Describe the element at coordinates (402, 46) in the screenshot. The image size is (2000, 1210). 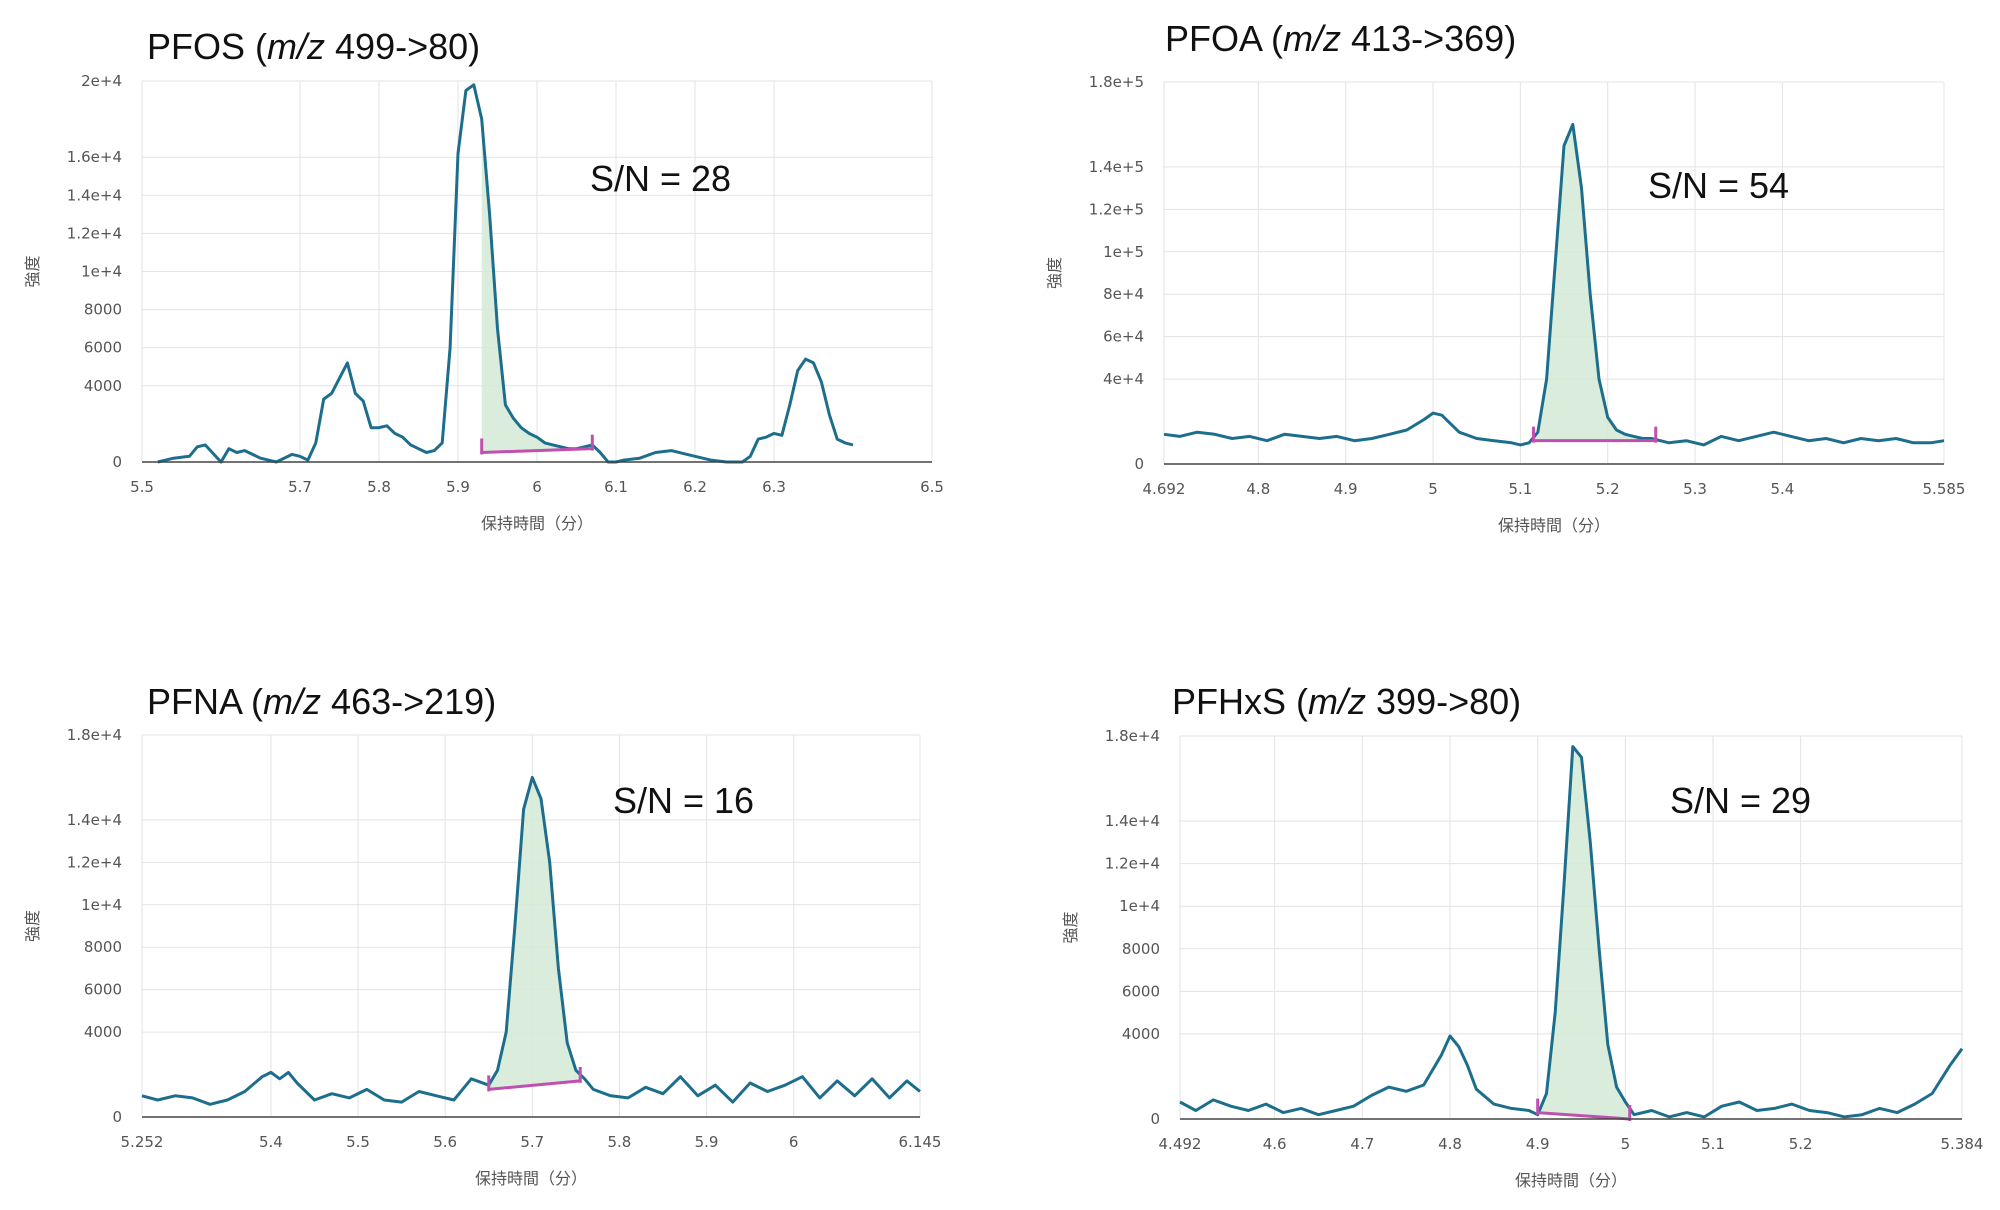
I see `title-transition: 499->80` at that location.